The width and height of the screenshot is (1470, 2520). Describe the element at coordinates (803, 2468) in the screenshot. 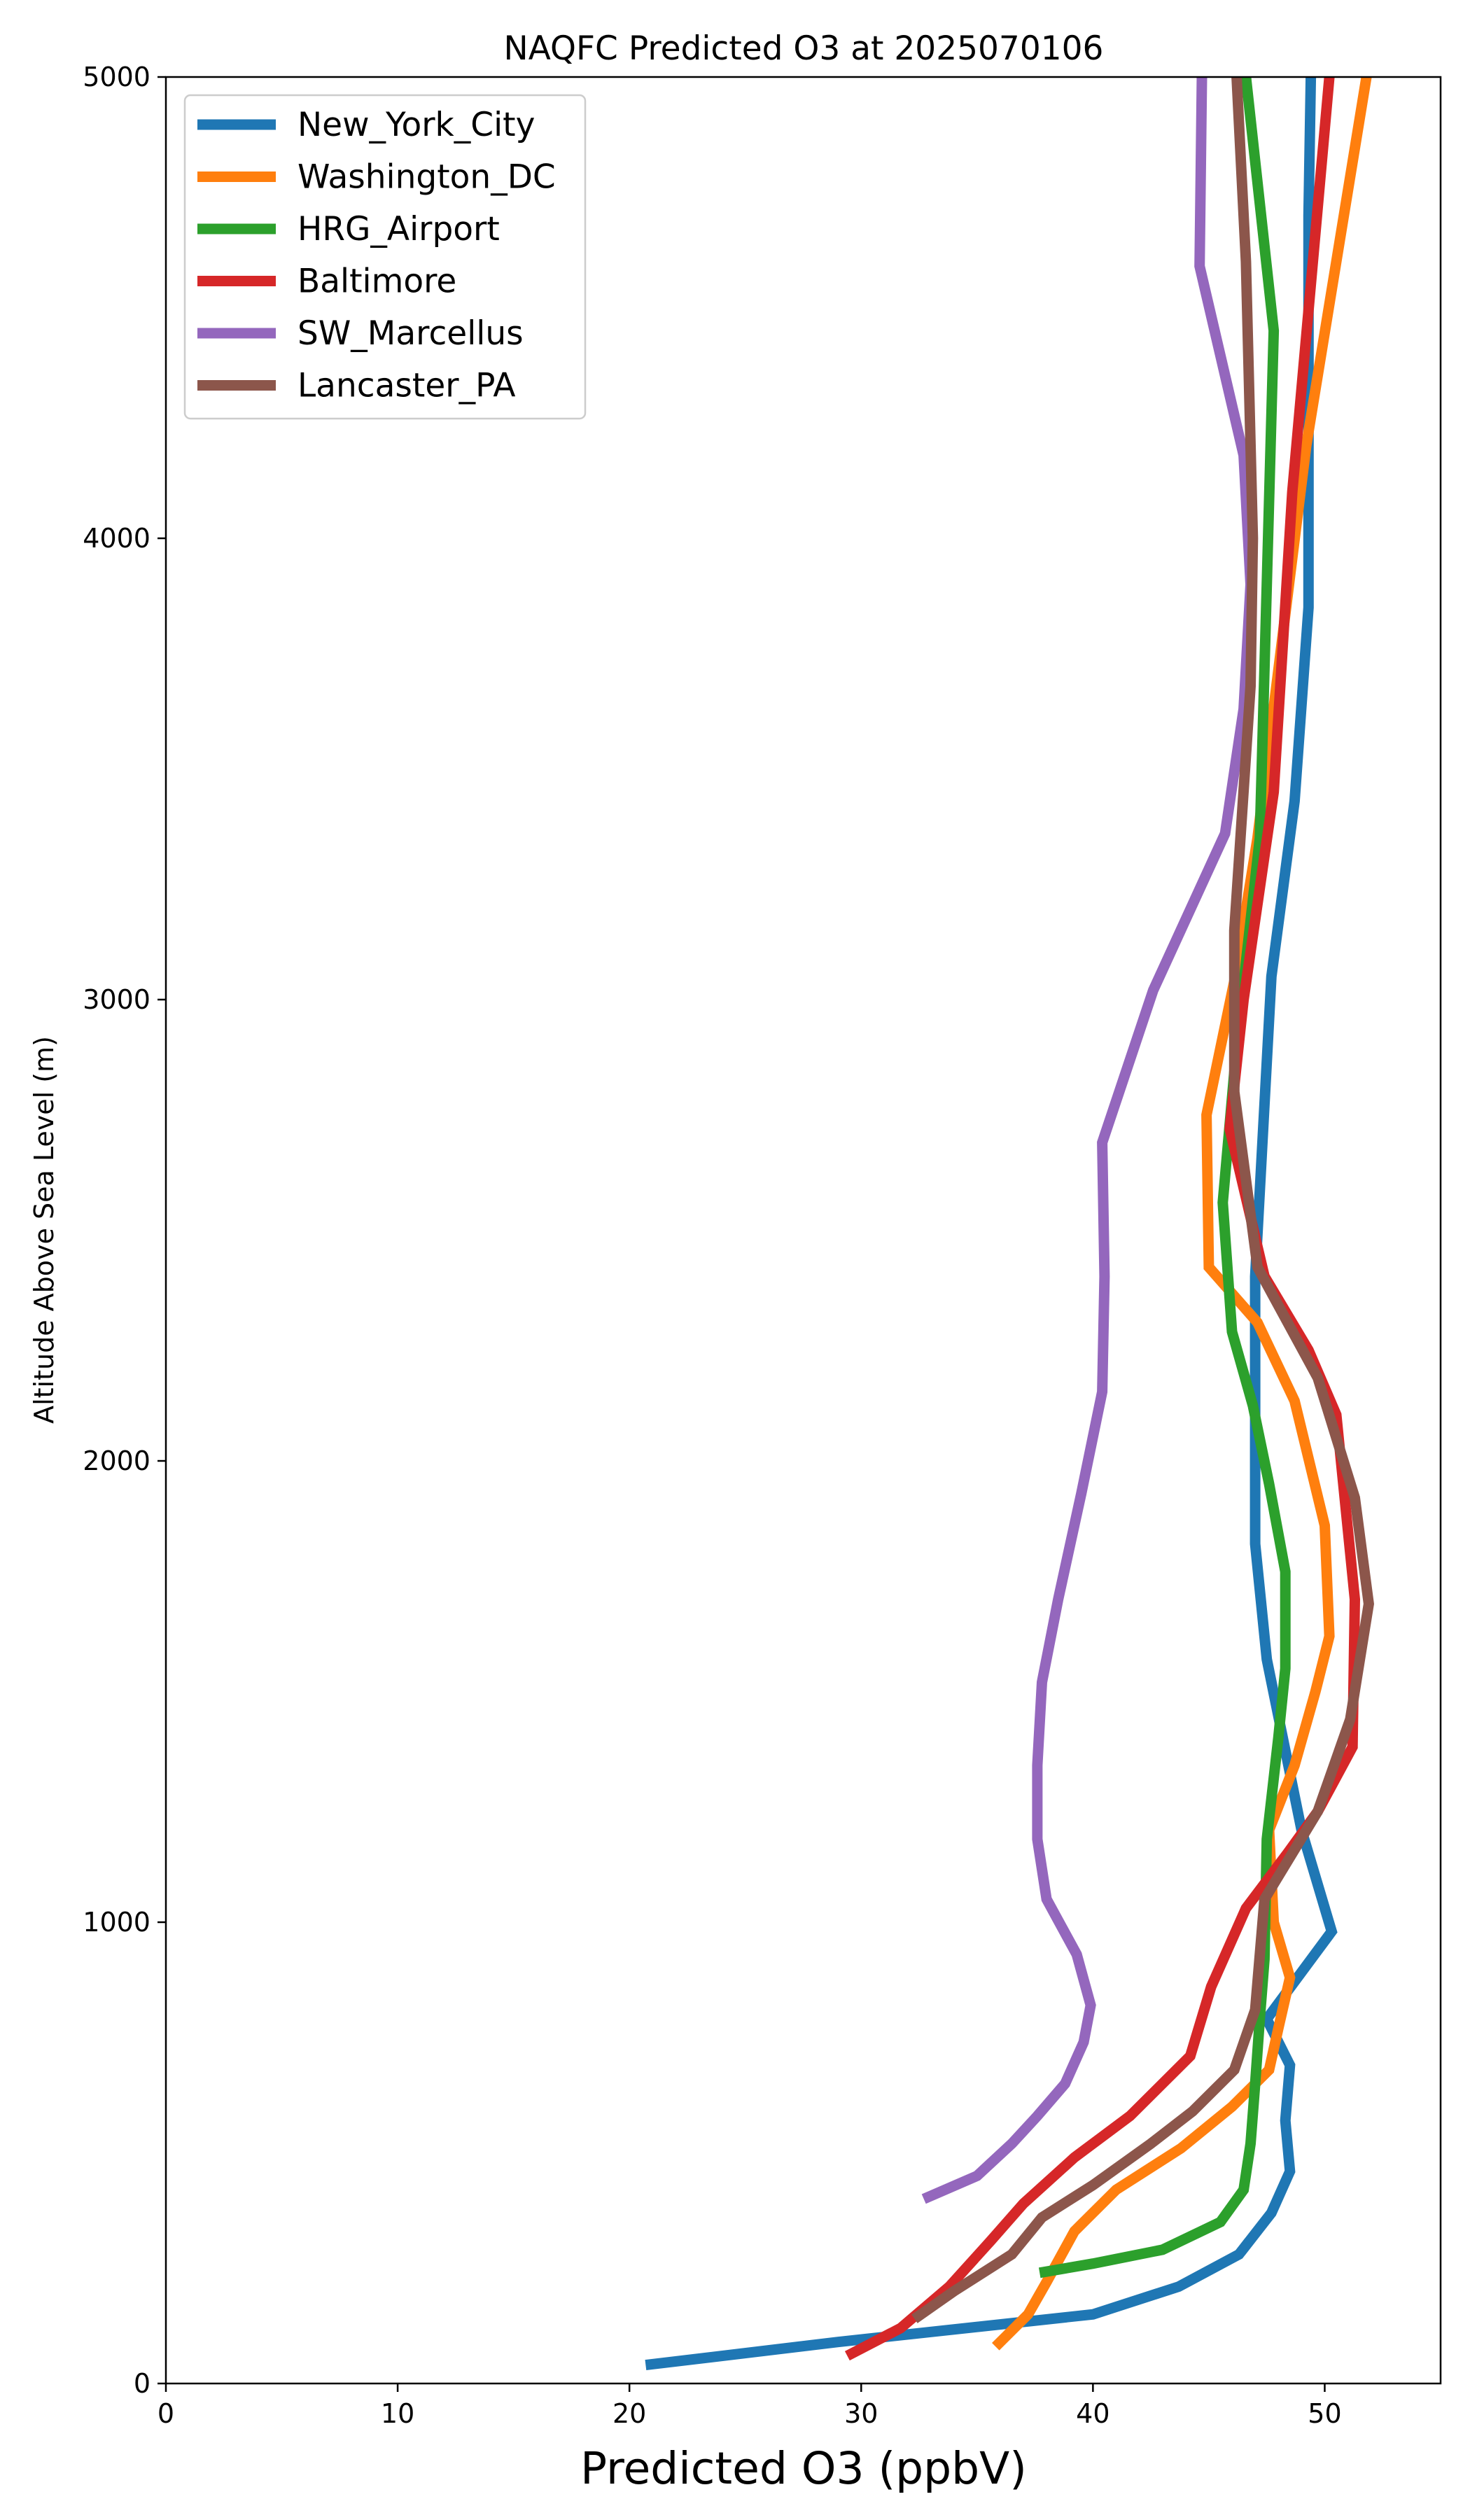

I see `x-axis-label: Predicted O3 (ppbV)` at that location.